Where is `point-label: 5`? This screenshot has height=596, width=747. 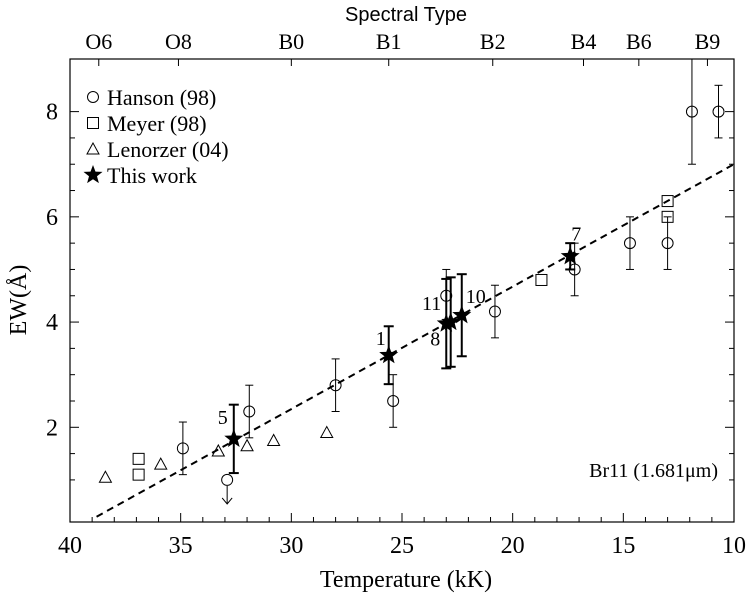
point-label: 5 is located at coordinates (223, 418).